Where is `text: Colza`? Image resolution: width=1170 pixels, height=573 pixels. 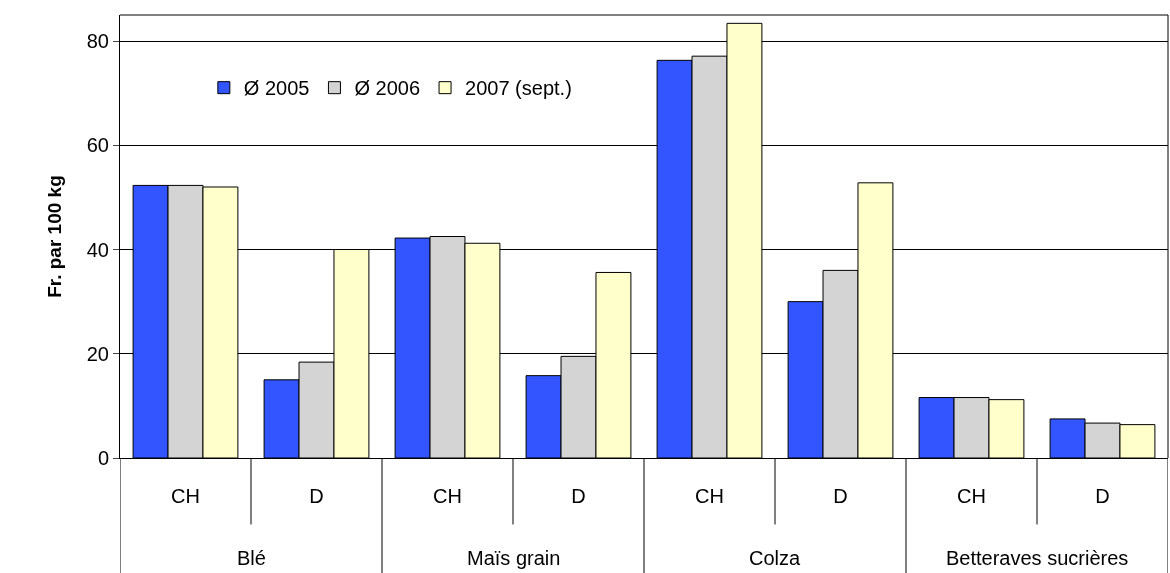 text: Colza is located at coordinates (775, 558).